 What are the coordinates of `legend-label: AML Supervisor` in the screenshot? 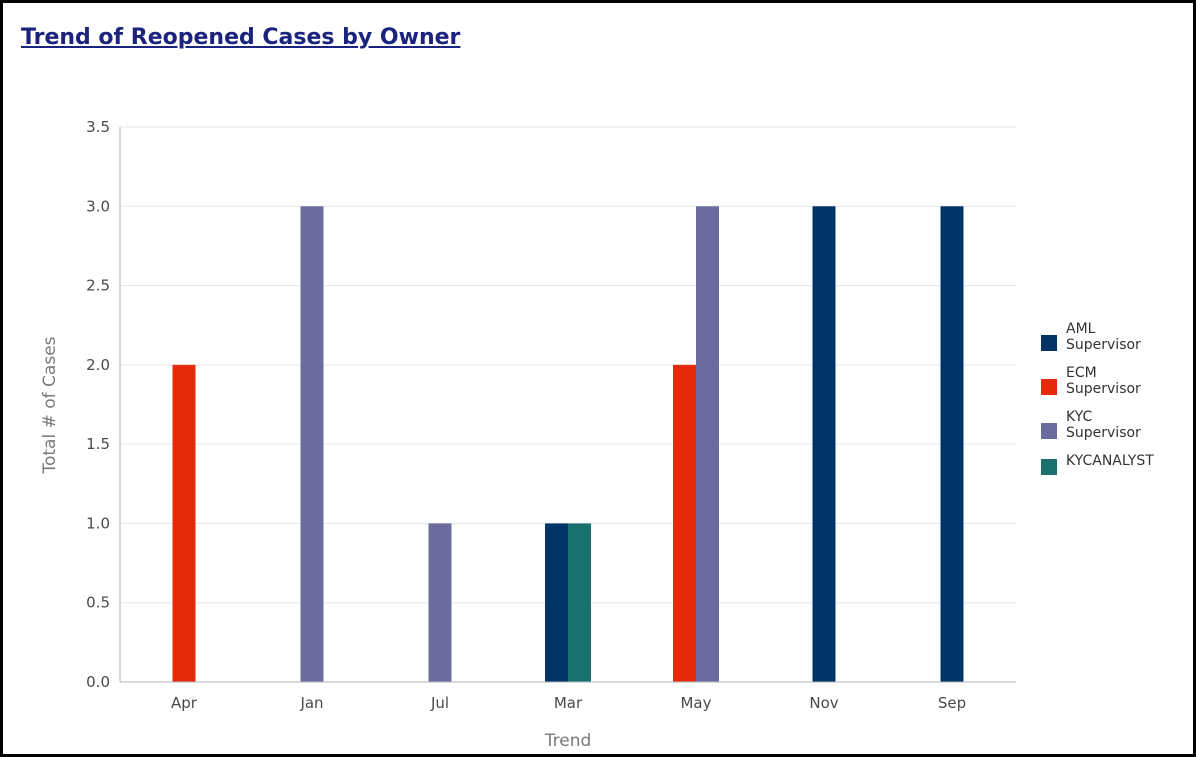 It's located at (1103, 337).